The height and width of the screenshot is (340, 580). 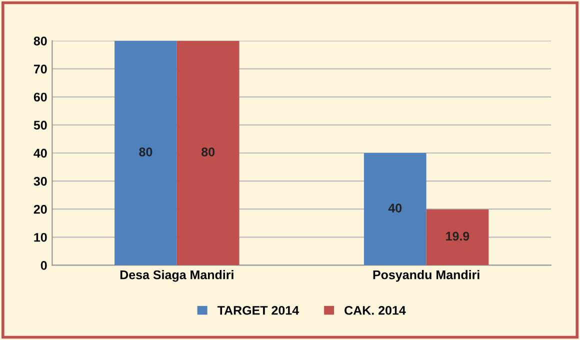 What do you see at coordinates (40, 237) in the screenshot?
I see `y-tick-label: 10` at bounding box center [40, 237].